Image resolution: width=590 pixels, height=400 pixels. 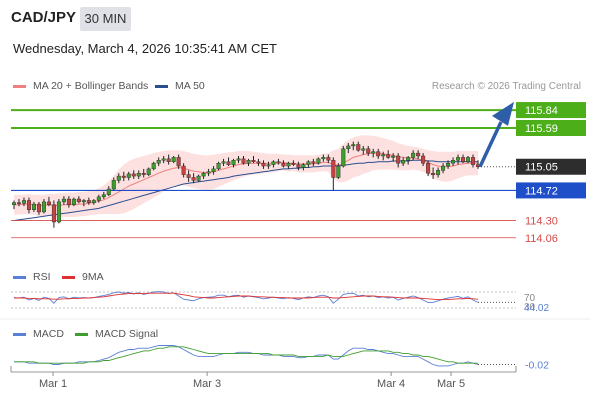 I want to click on rsi-legend-label: RSI, so click(x=42, y=277).